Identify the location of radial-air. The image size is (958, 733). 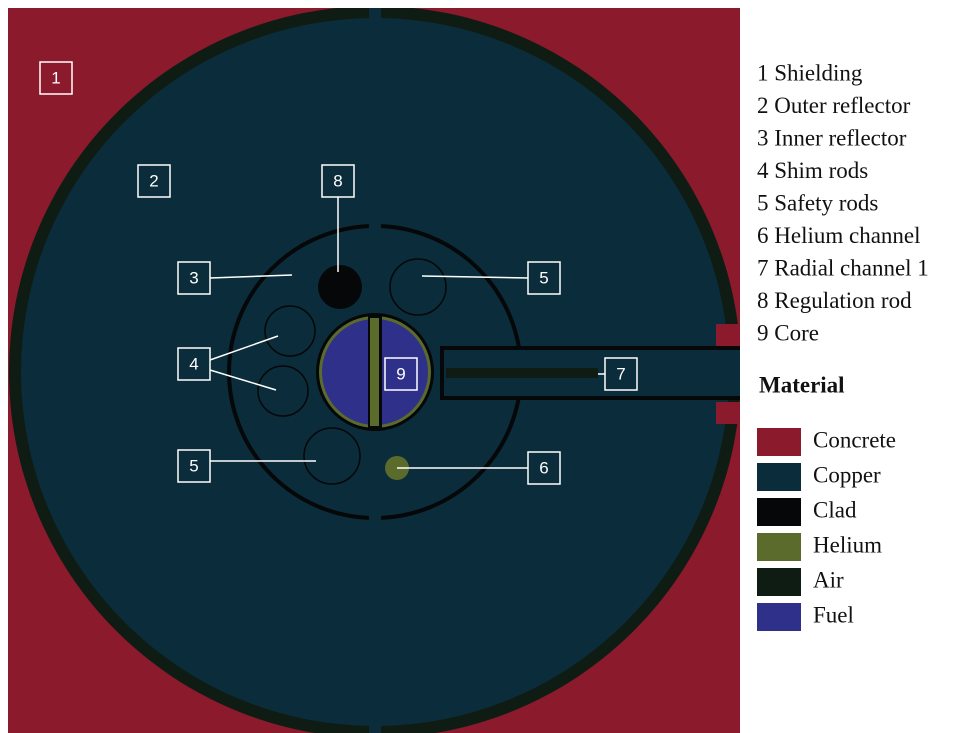
(522, 373).